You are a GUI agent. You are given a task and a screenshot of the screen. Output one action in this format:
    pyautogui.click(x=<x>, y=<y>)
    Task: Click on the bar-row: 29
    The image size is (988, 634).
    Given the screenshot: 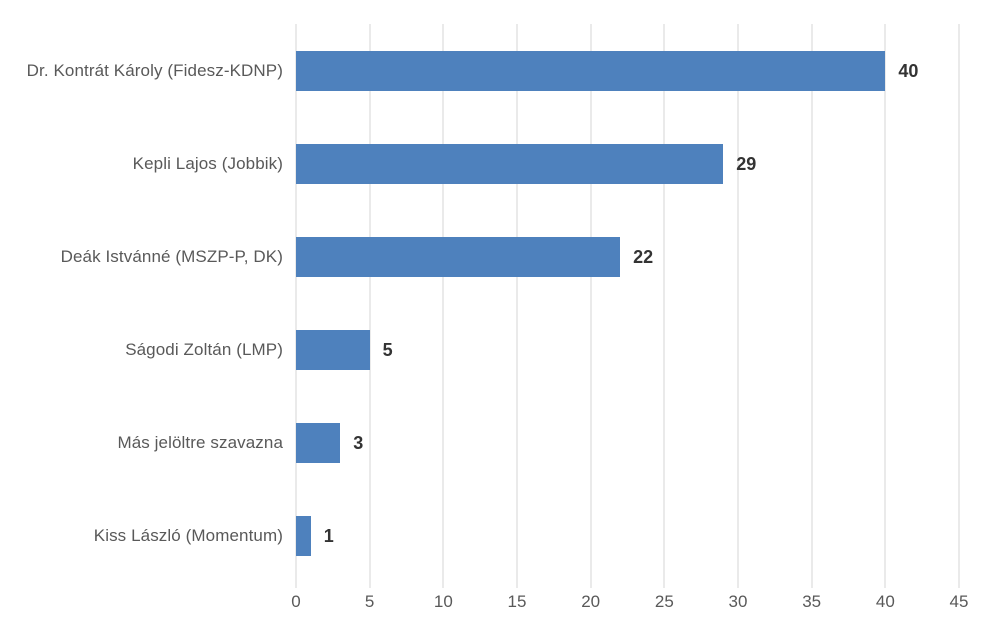 What is the action you would take?
    pyautogui.click(x=627, y=163)
    